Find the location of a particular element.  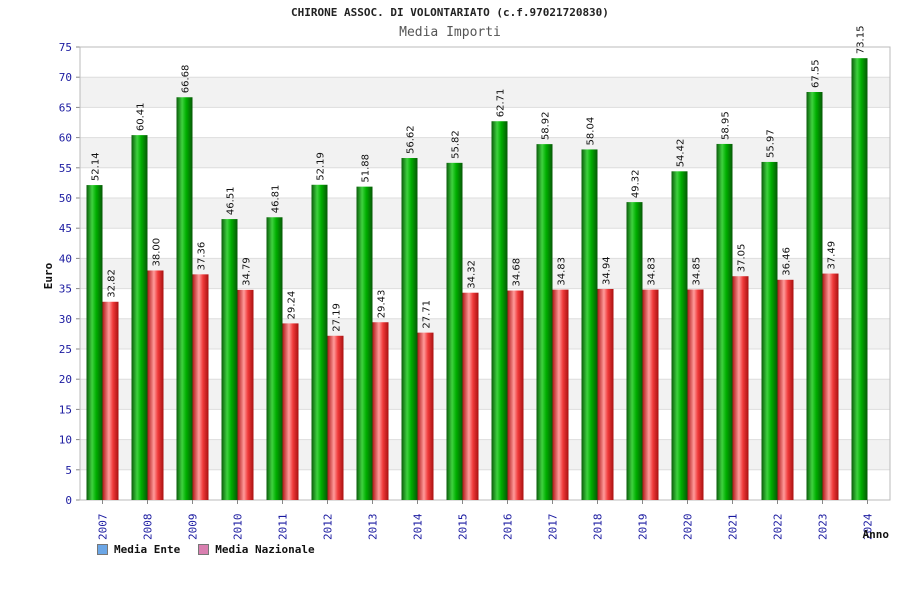

y-tick-label: 35 is located at coordinates (65, 289).